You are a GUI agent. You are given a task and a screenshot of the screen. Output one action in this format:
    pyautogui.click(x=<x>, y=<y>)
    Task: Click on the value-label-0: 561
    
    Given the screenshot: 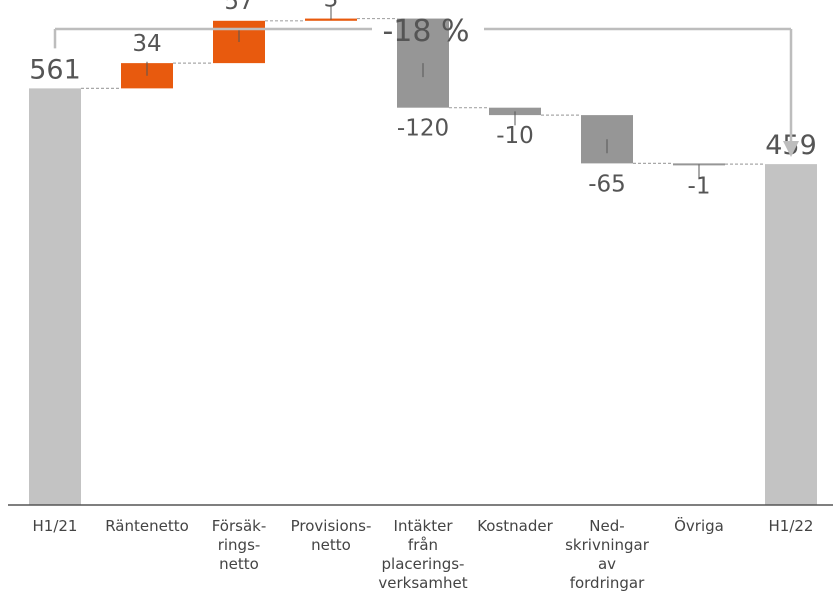 What is the action you would take?
    pyautogui.click(x=55, y=69)
    